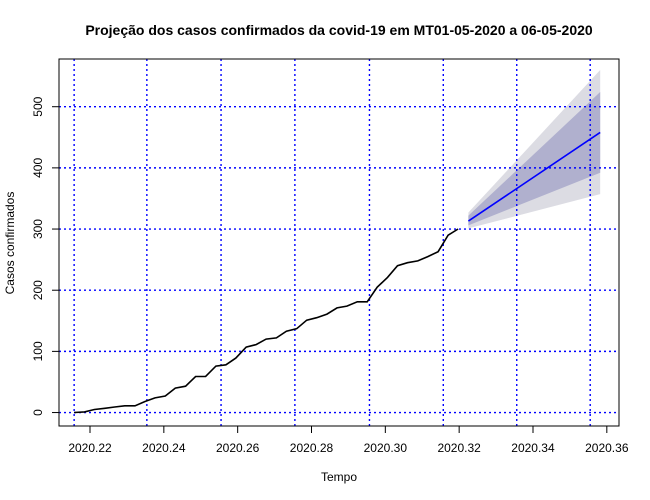  I want to click on x-tick-label: 2020.22, so click(90, 448).